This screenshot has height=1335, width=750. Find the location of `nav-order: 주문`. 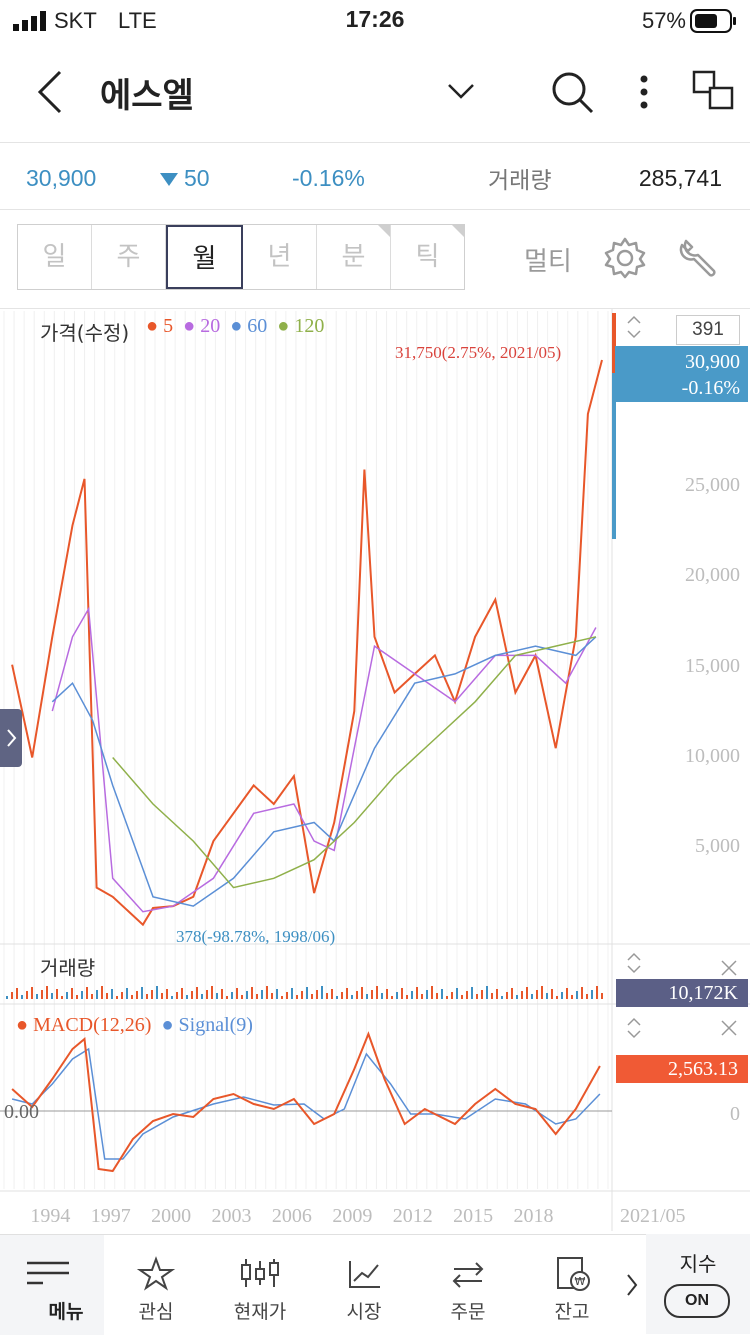

nav-order: 주문 is located at coordinates (468, 1285).